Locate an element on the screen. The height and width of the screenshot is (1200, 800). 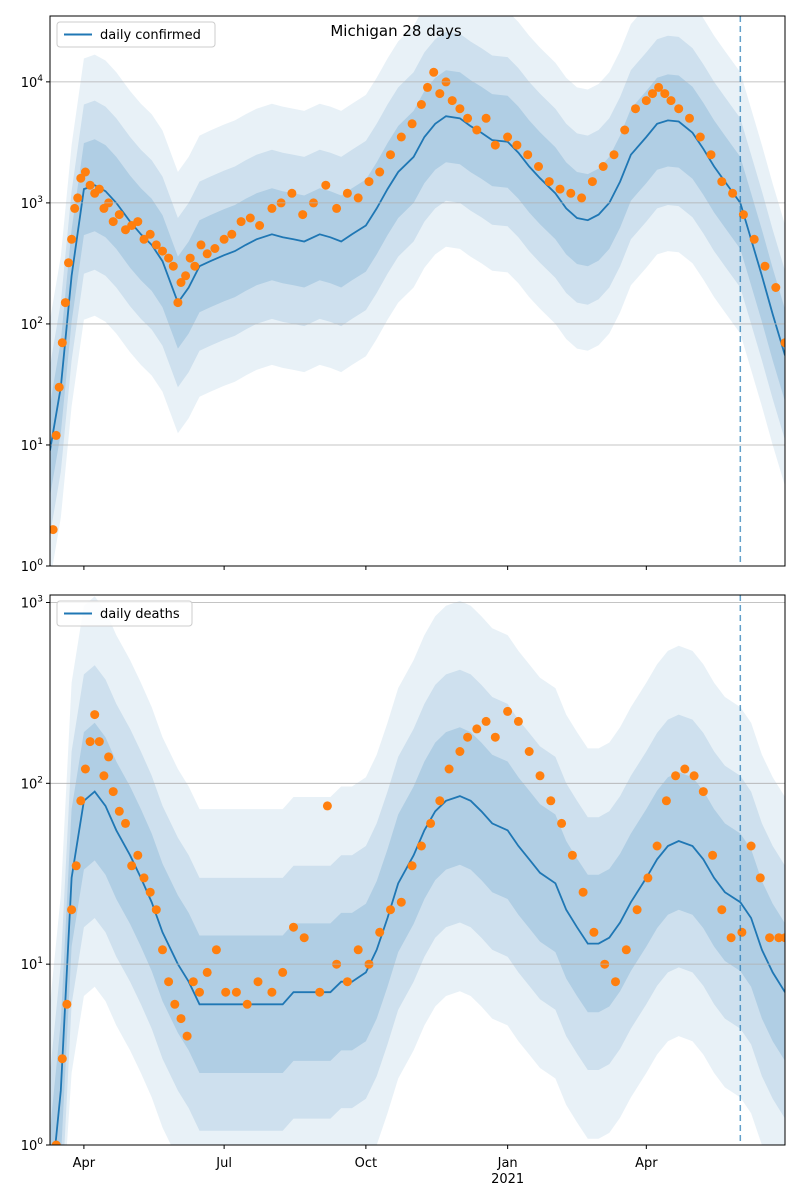
y-tick-label: 10² is located at coordinates (32, 783).